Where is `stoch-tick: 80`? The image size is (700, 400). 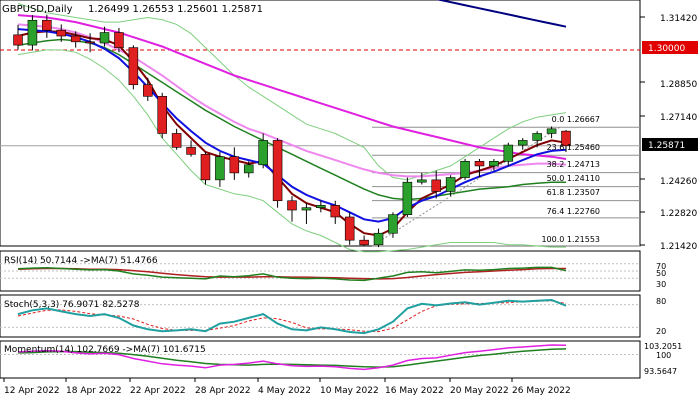 stoch-tick: 80 is located at coordinates (661, 301).